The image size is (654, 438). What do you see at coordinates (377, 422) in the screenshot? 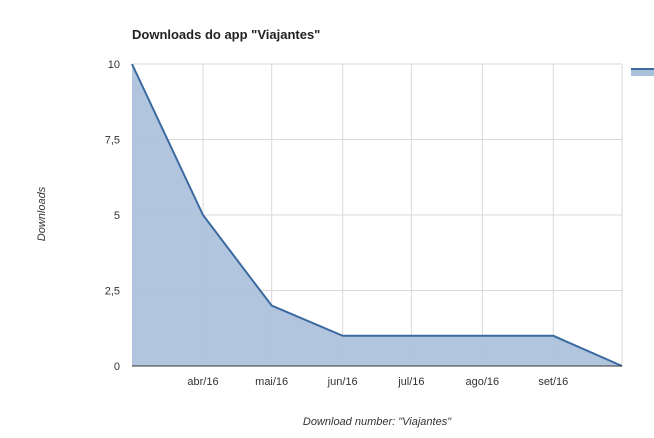
I see `x-axis-label: Download number: "Viajantes"` at bounding box center [377, 422].